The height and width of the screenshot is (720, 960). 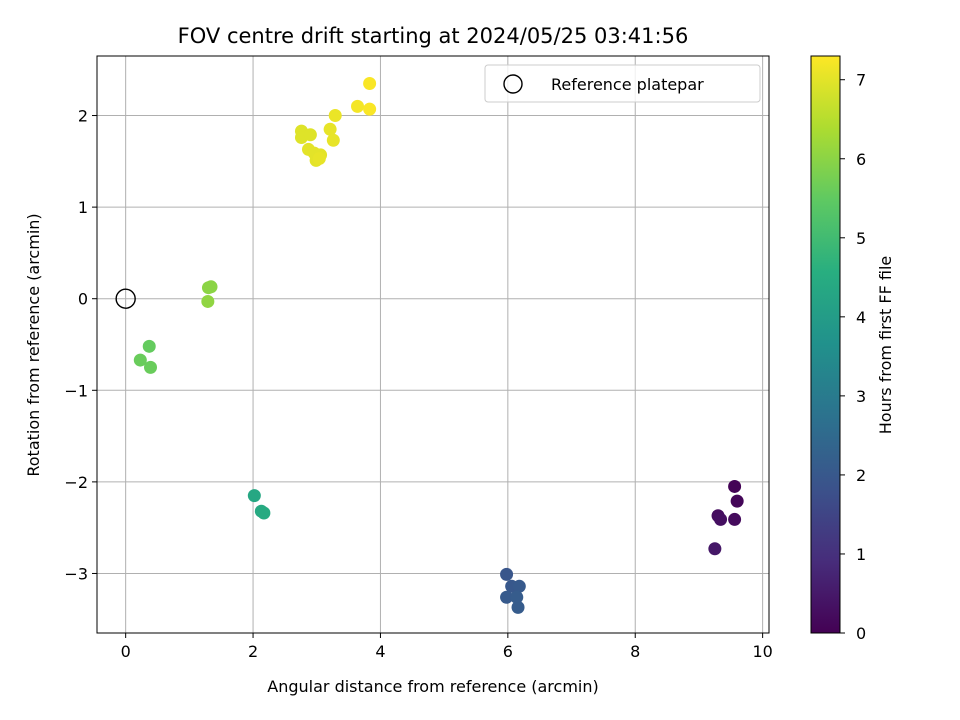 I want to click on legend-reference-marker, so click(x=513, y=84).